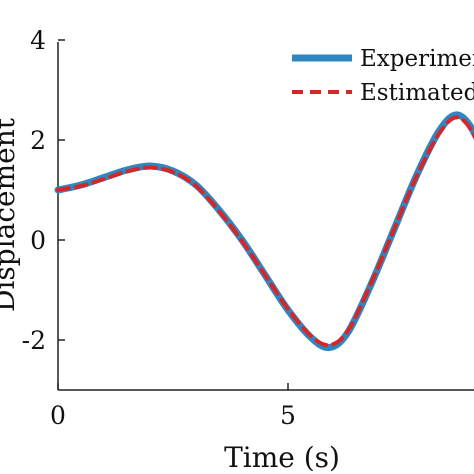 This screenshot has height=474, width=474. I want to click on legend-label-experimental: Experimen, so click(417, 59).